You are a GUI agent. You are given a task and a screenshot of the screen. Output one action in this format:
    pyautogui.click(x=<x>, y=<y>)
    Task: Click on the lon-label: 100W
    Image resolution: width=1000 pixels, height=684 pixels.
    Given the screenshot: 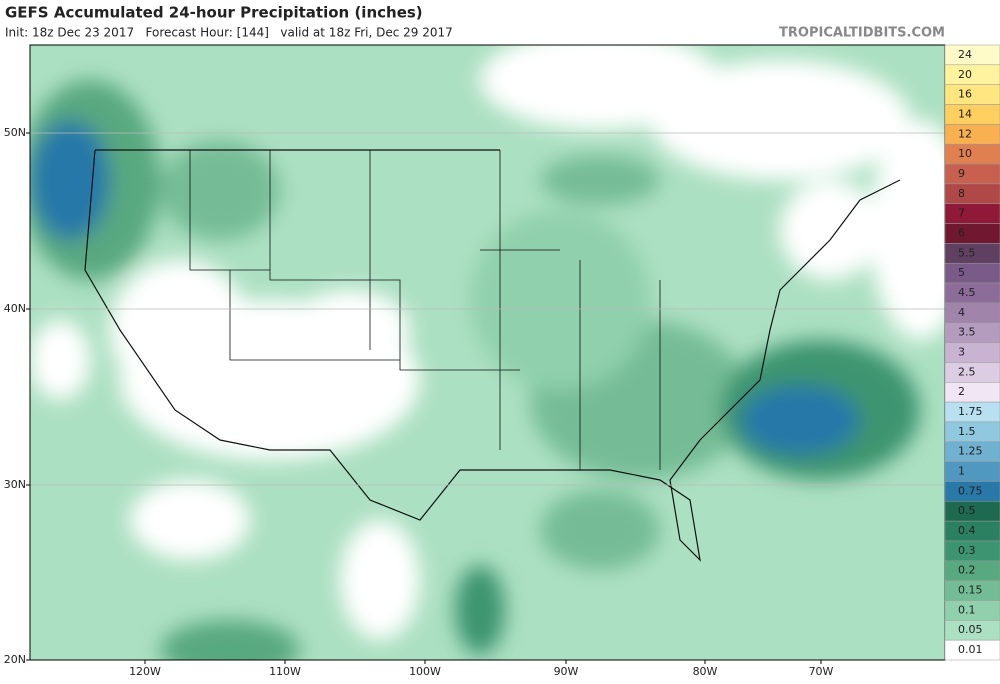 What is the action you would take?
    pyautogui.click(x=425, y=671)
    